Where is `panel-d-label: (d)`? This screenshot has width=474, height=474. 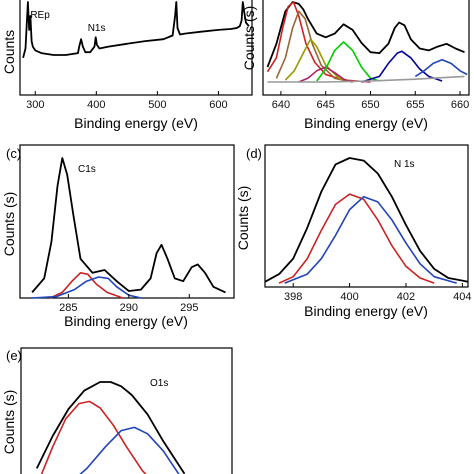 panel-d-label: (d) is located at coordinates (254, 153).